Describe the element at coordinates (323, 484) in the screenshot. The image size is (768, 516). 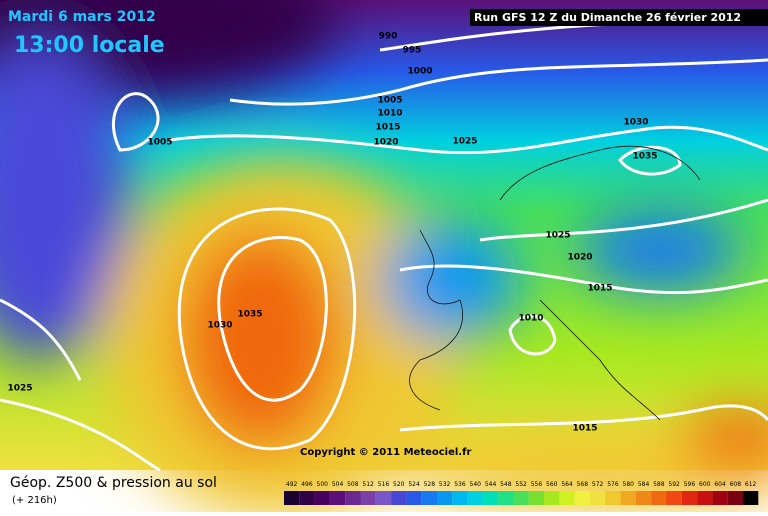
I see `scale-label: 500` at that location.